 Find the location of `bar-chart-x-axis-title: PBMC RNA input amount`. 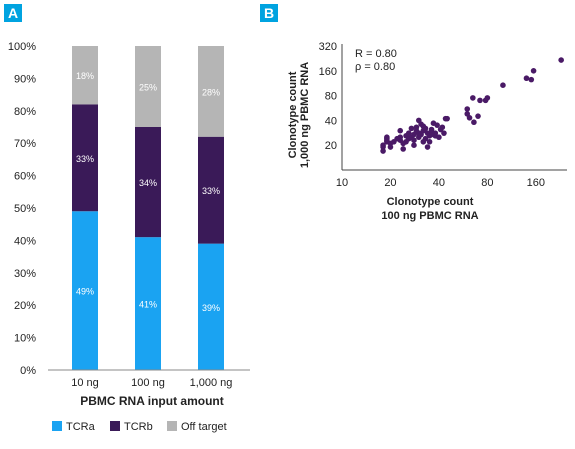

bar-chart-x-axis-title: PBMC RNA input amount is located at coordinates (152, 401).